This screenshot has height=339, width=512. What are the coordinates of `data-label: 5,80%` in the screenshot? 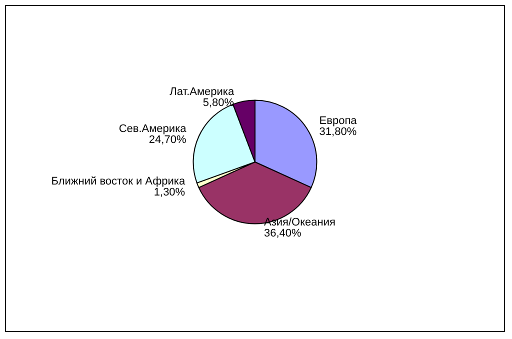 It's located at (218, 102).